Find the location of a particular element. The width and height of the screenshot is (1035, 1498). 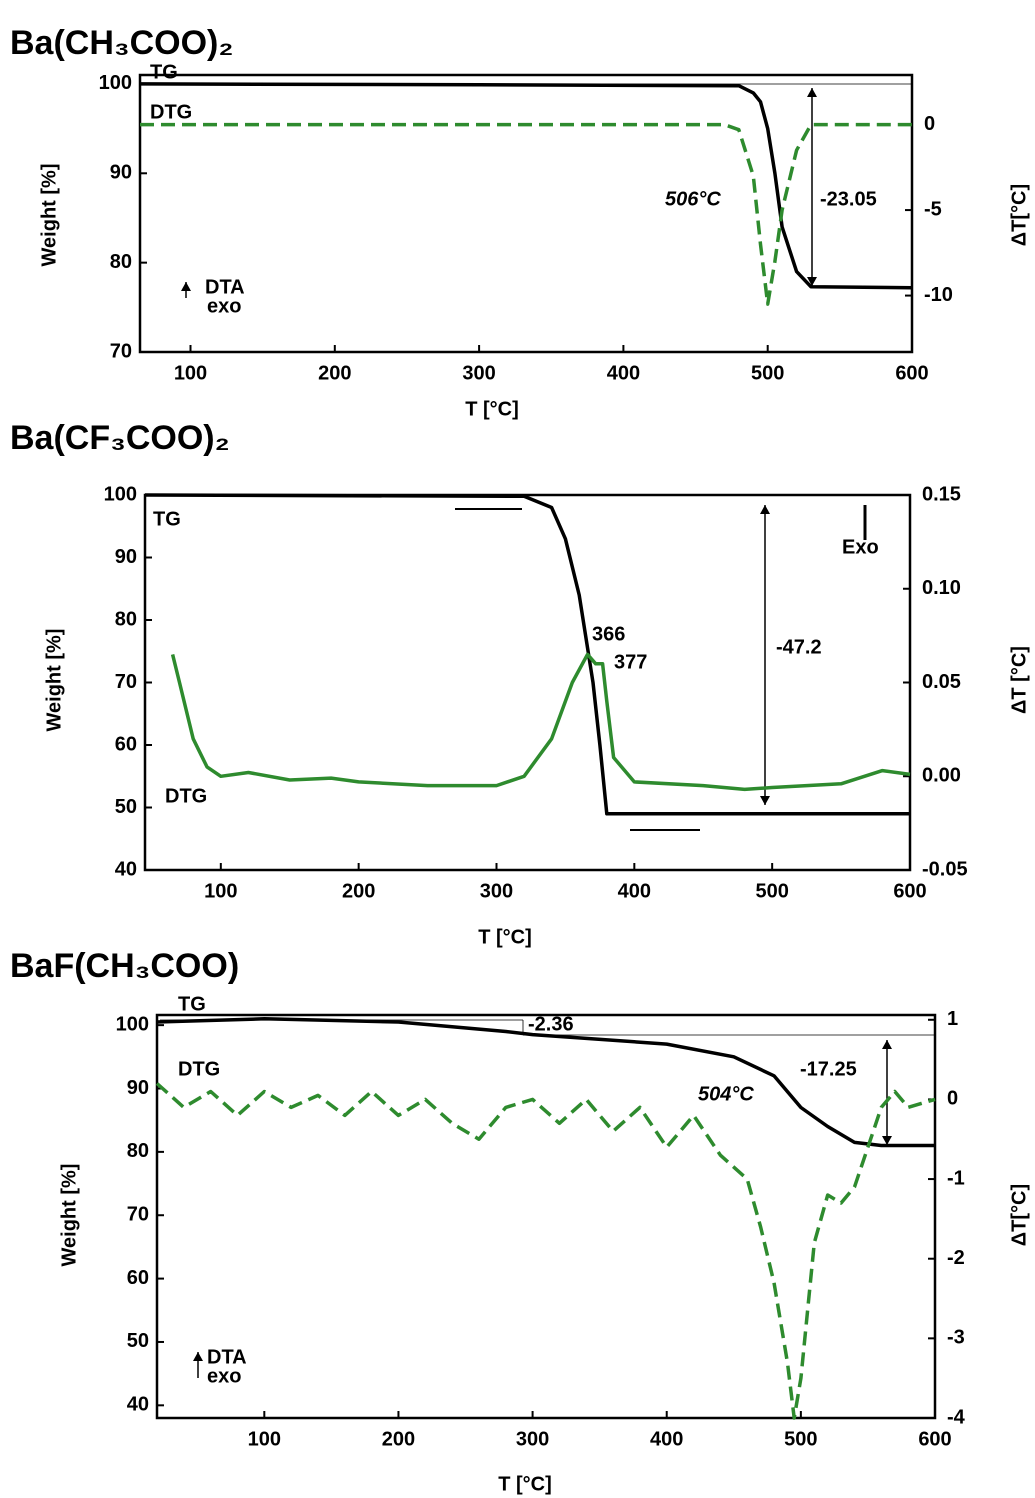

y2-tick-label: -5 is located at coordinates (933, 209).